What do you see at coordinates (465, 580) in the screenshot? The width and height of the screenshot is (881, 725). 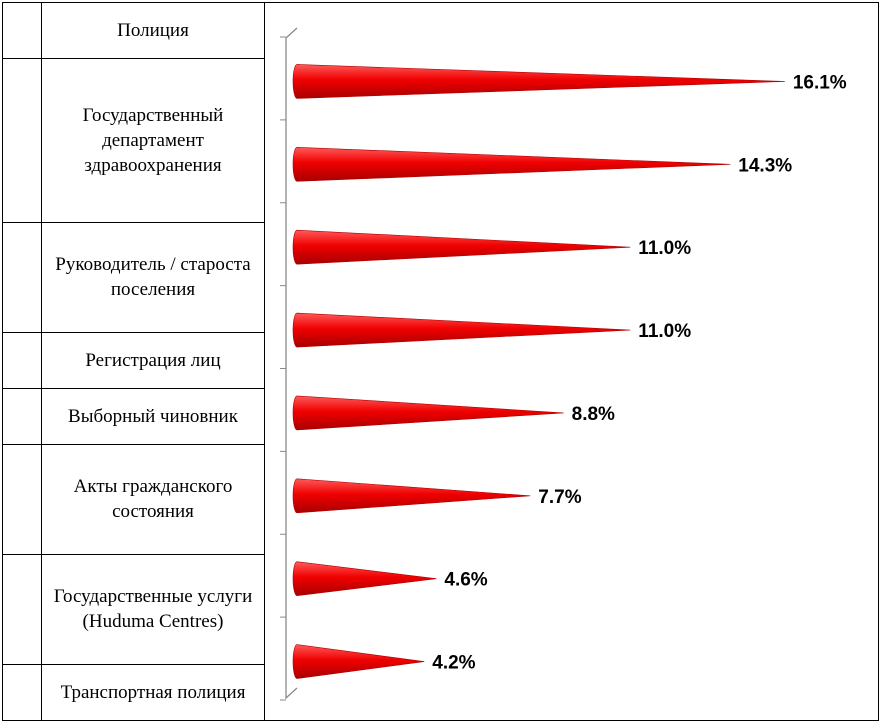 I see `data-label: 4.6%` at bounding box center [465, 580].